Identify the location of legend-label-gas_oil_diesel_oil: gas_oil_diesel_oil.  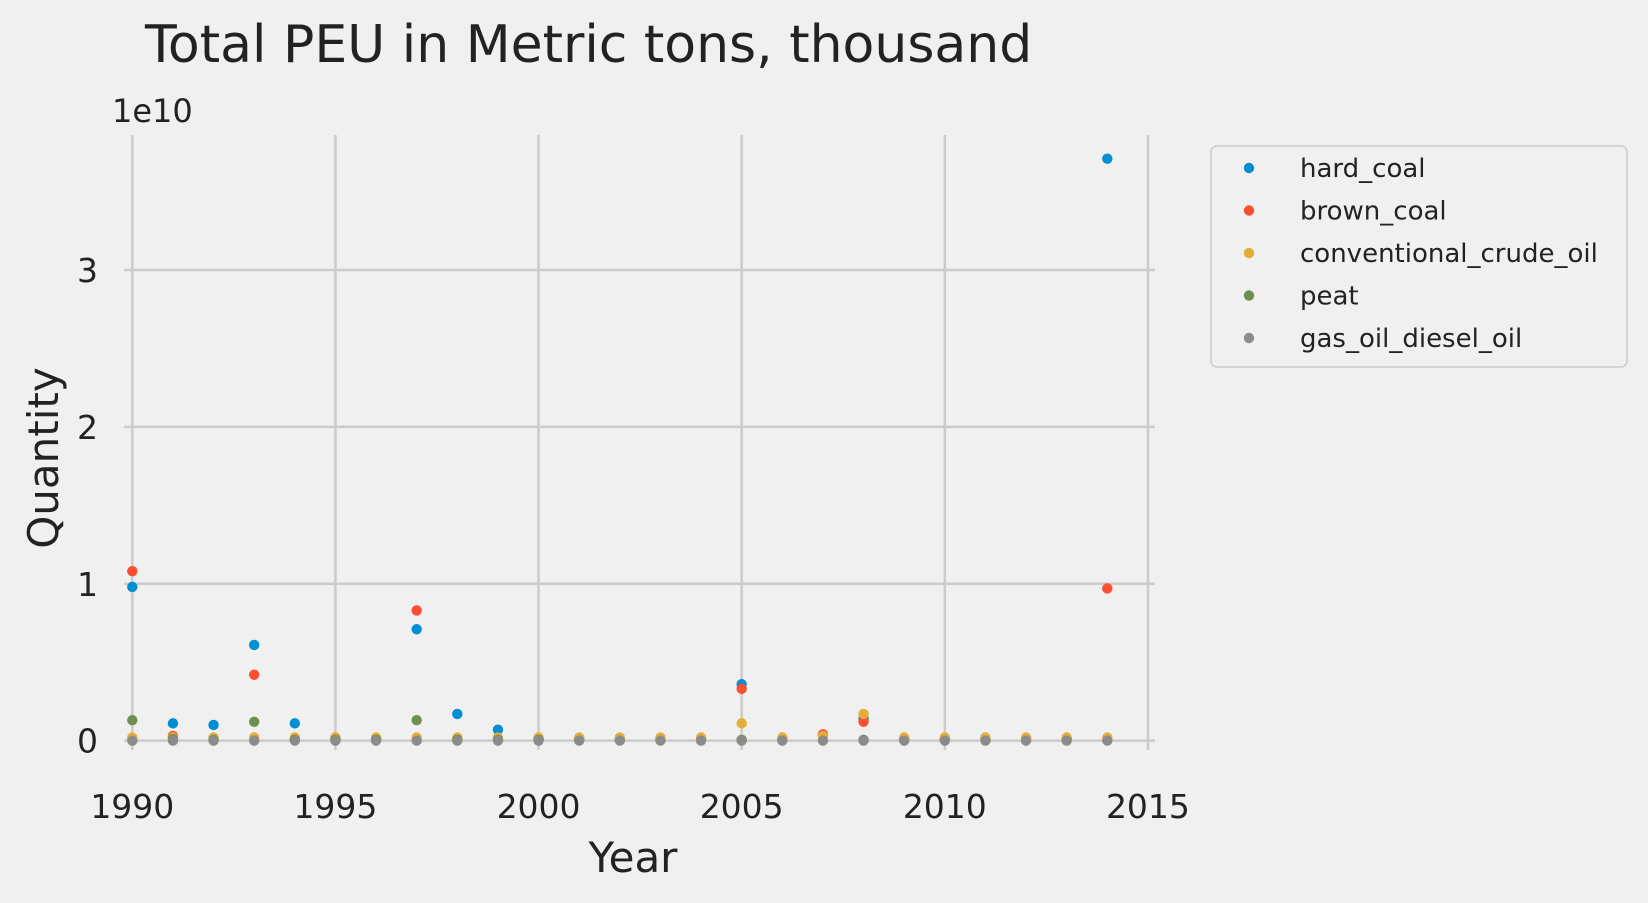
(1411, 339).